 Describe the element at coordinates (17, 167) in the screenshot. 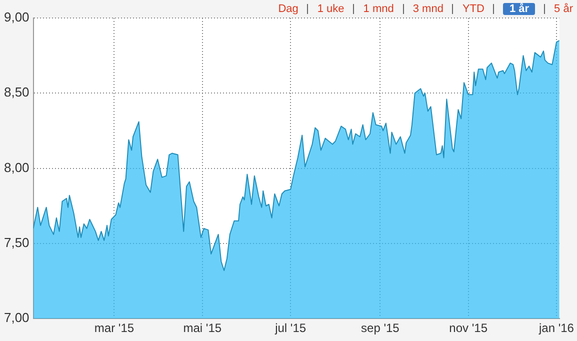

I see `y-tick-label: 8,00` at that location.